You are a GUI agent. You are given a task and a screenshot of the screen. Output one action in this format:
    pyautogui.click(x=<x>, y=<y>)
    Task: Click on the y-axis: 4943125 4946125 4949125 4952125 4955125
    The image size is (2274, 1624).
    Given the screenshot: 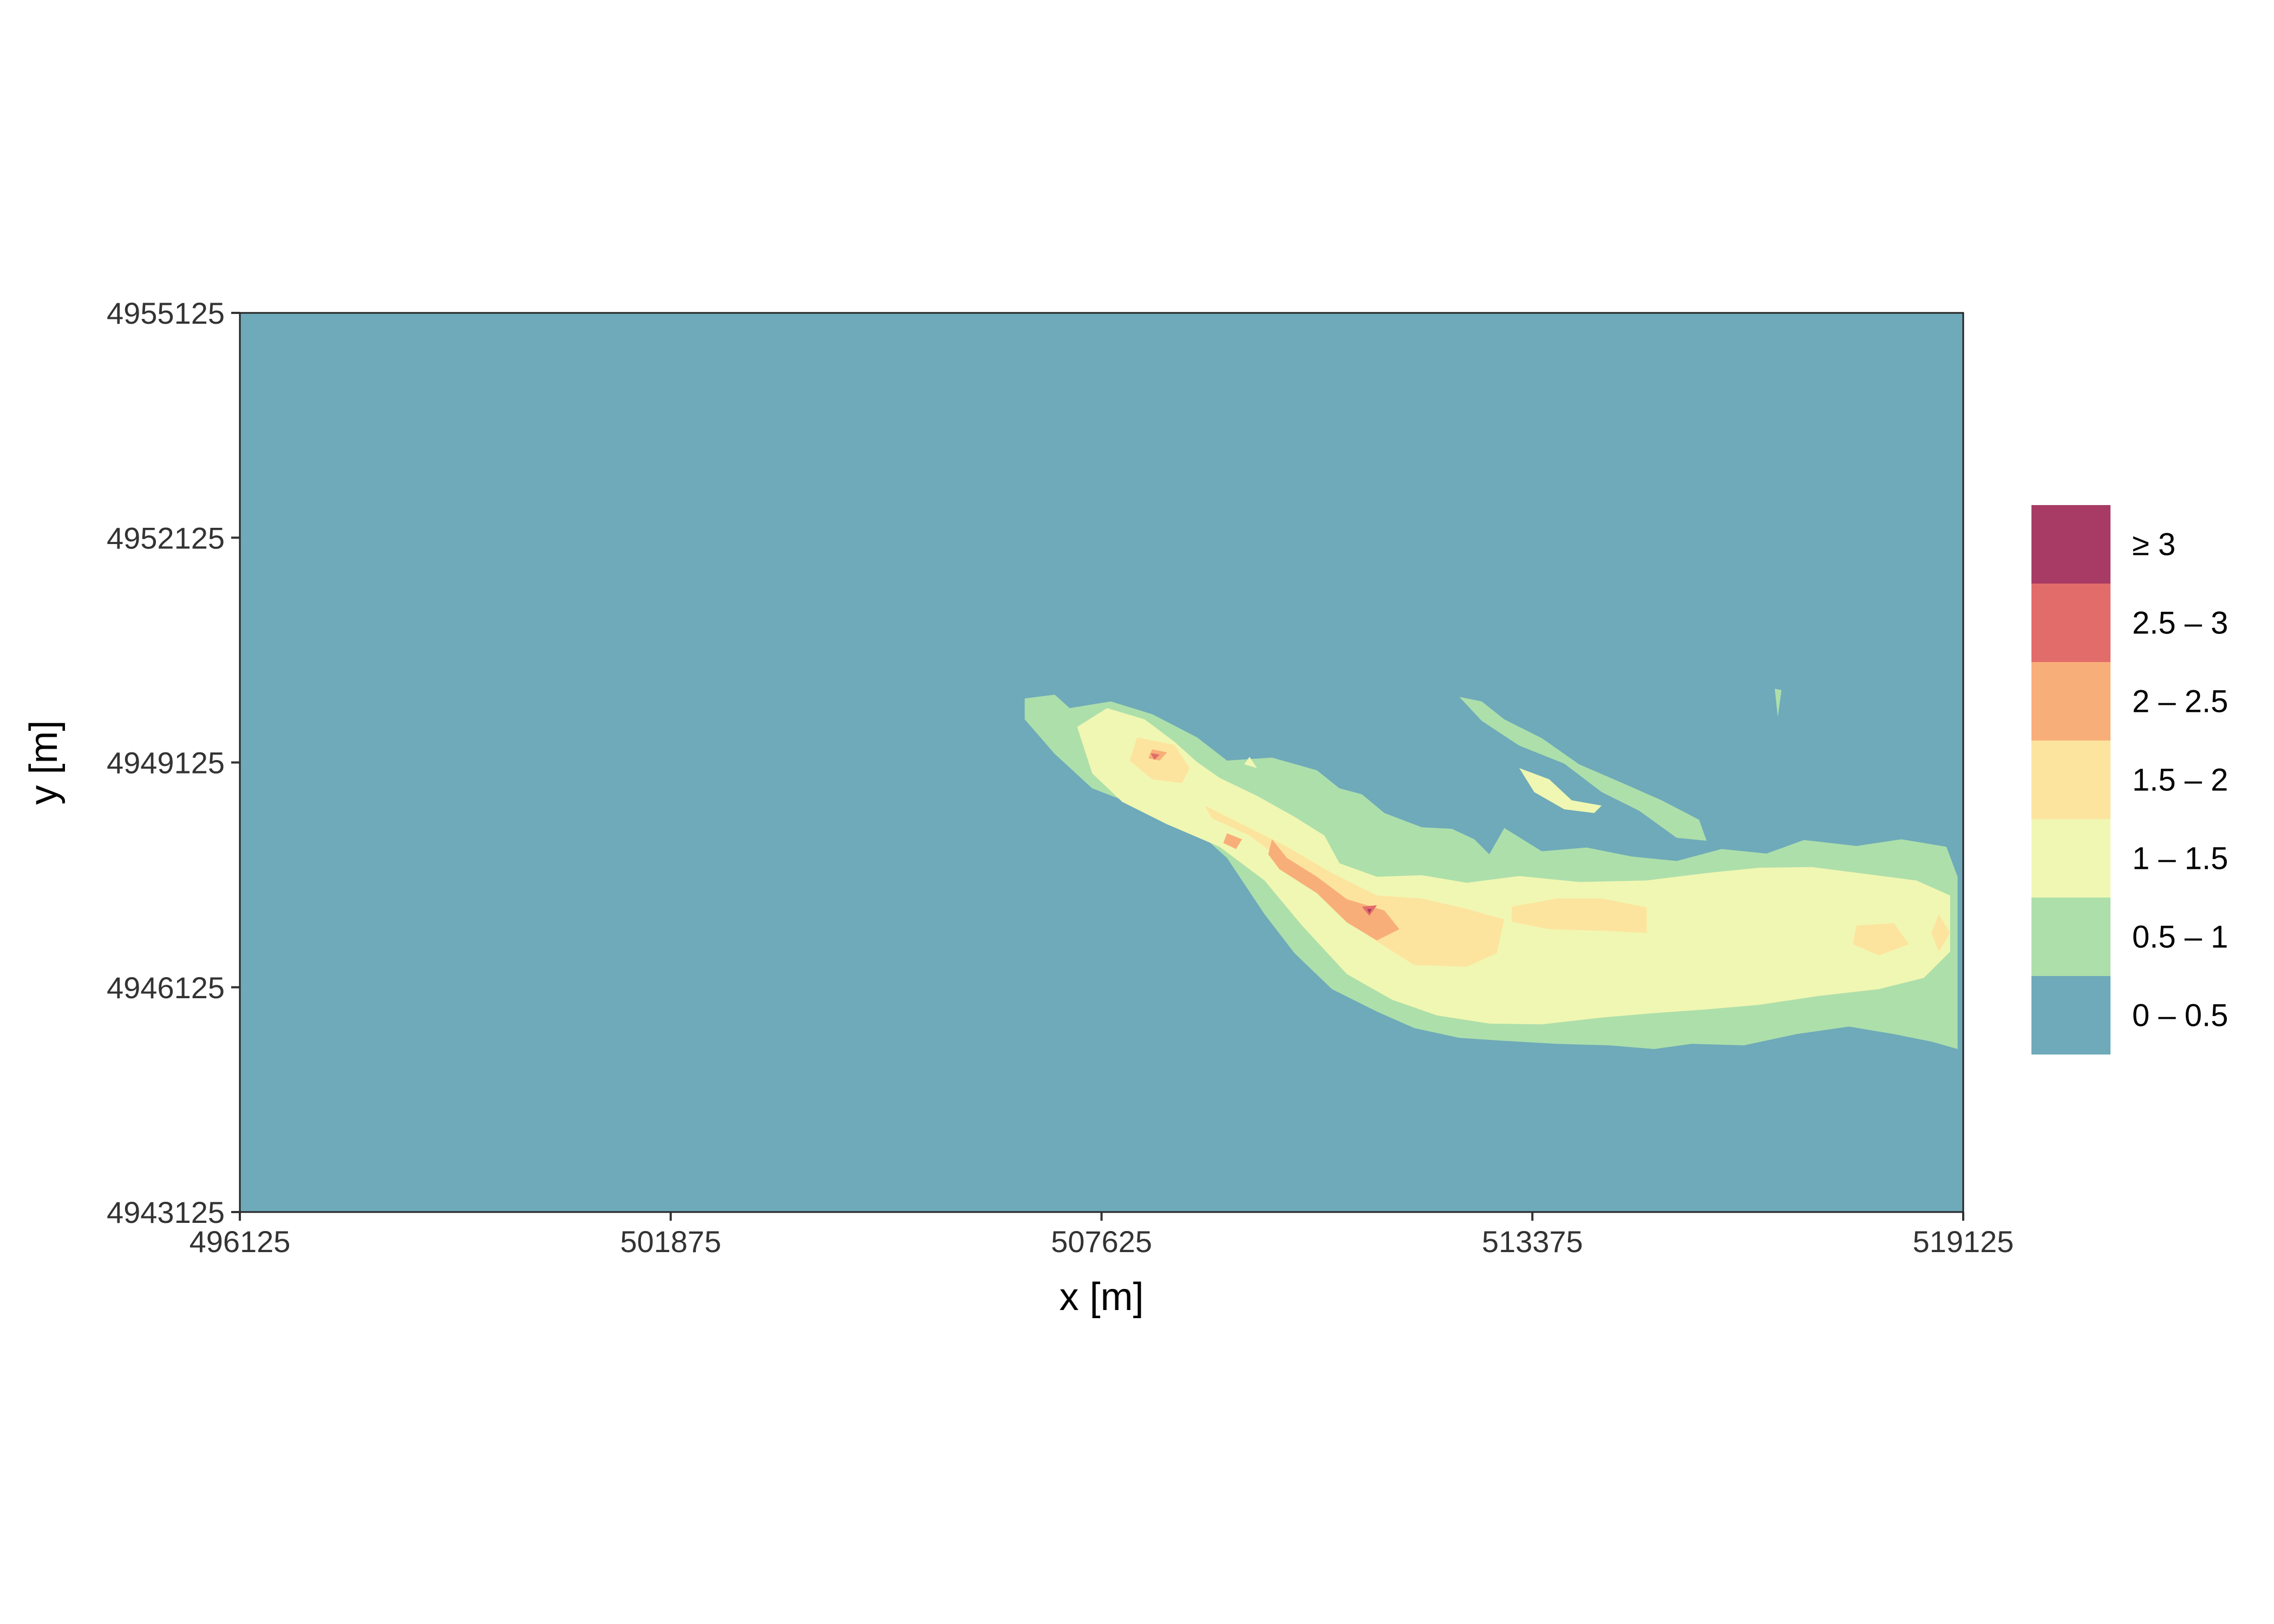 What is the action you would take?
    pyautogui.click(x=174, y=763)
    